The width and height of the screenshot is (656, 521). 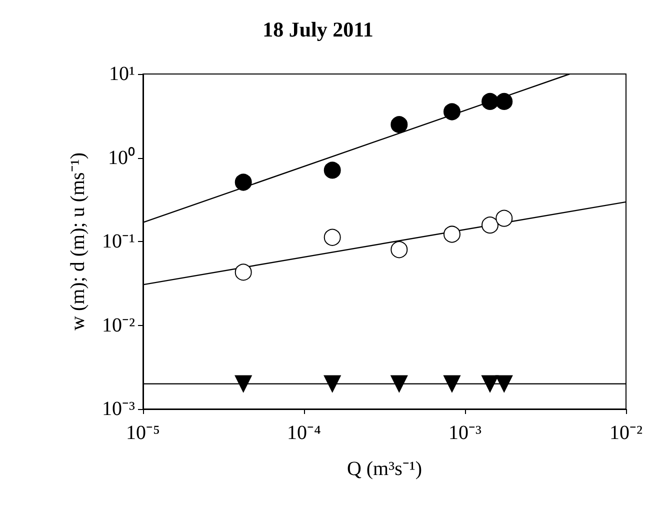 What do you see at coordinates (626, 433) in the screenshot?
I see `x-tick-label: 10⁻²` at bounding box center [626, 433].